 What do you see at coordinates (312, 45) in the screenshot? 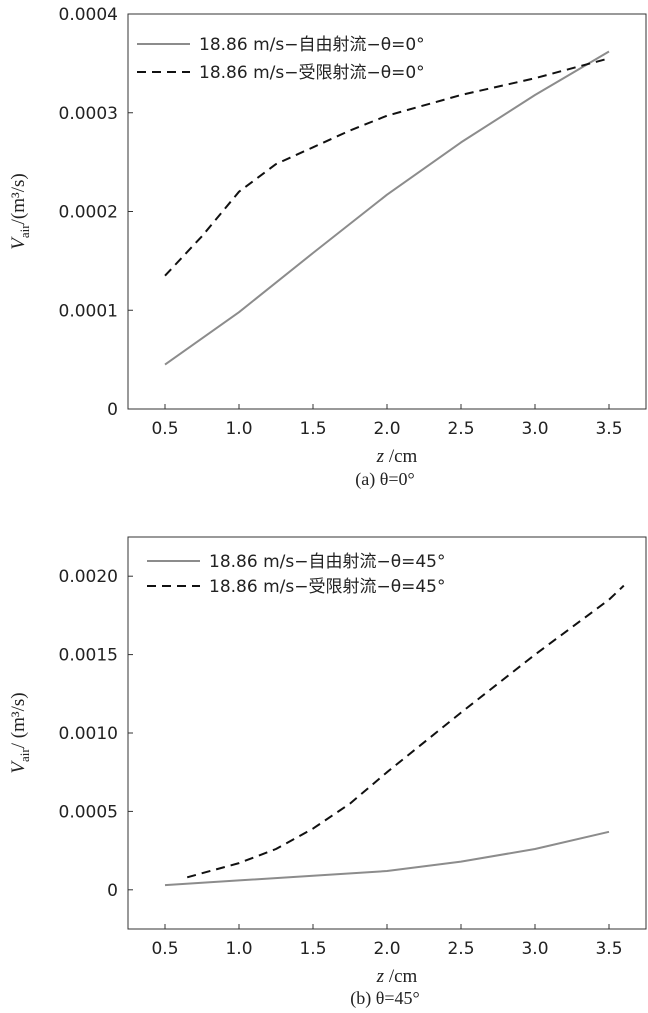
I see `legend-entry-label: 18.86 m/s−自由射流−θ=0°` at bounding box center [312, 45].